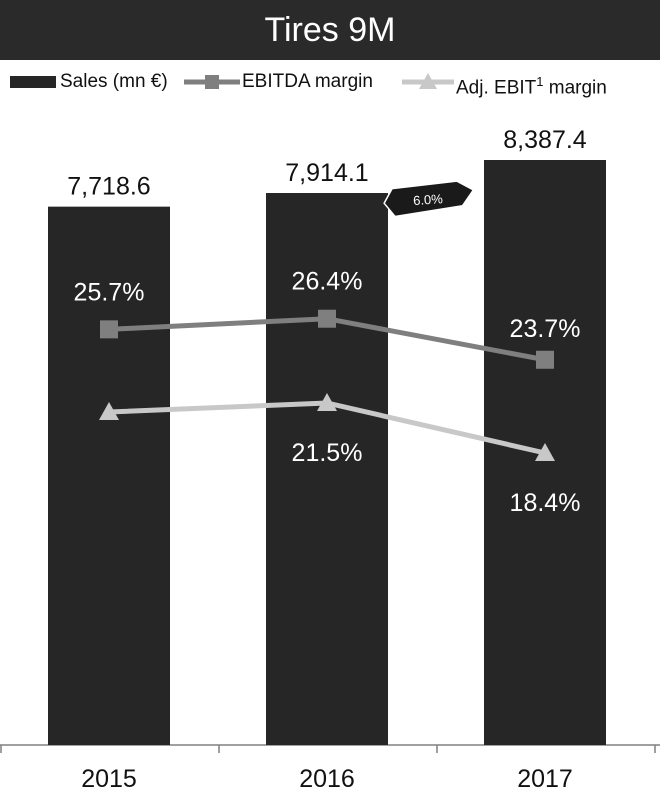  Describe the element at coordinates (108, 187) in the screenshot. I see `bar-value-label: 7,718.6` at that location.